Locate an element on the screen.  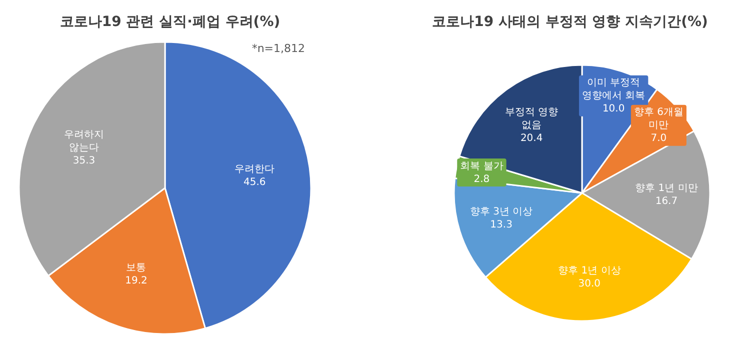
slice-label: 향후 3년 이상 is located at coordinates (501, 212).